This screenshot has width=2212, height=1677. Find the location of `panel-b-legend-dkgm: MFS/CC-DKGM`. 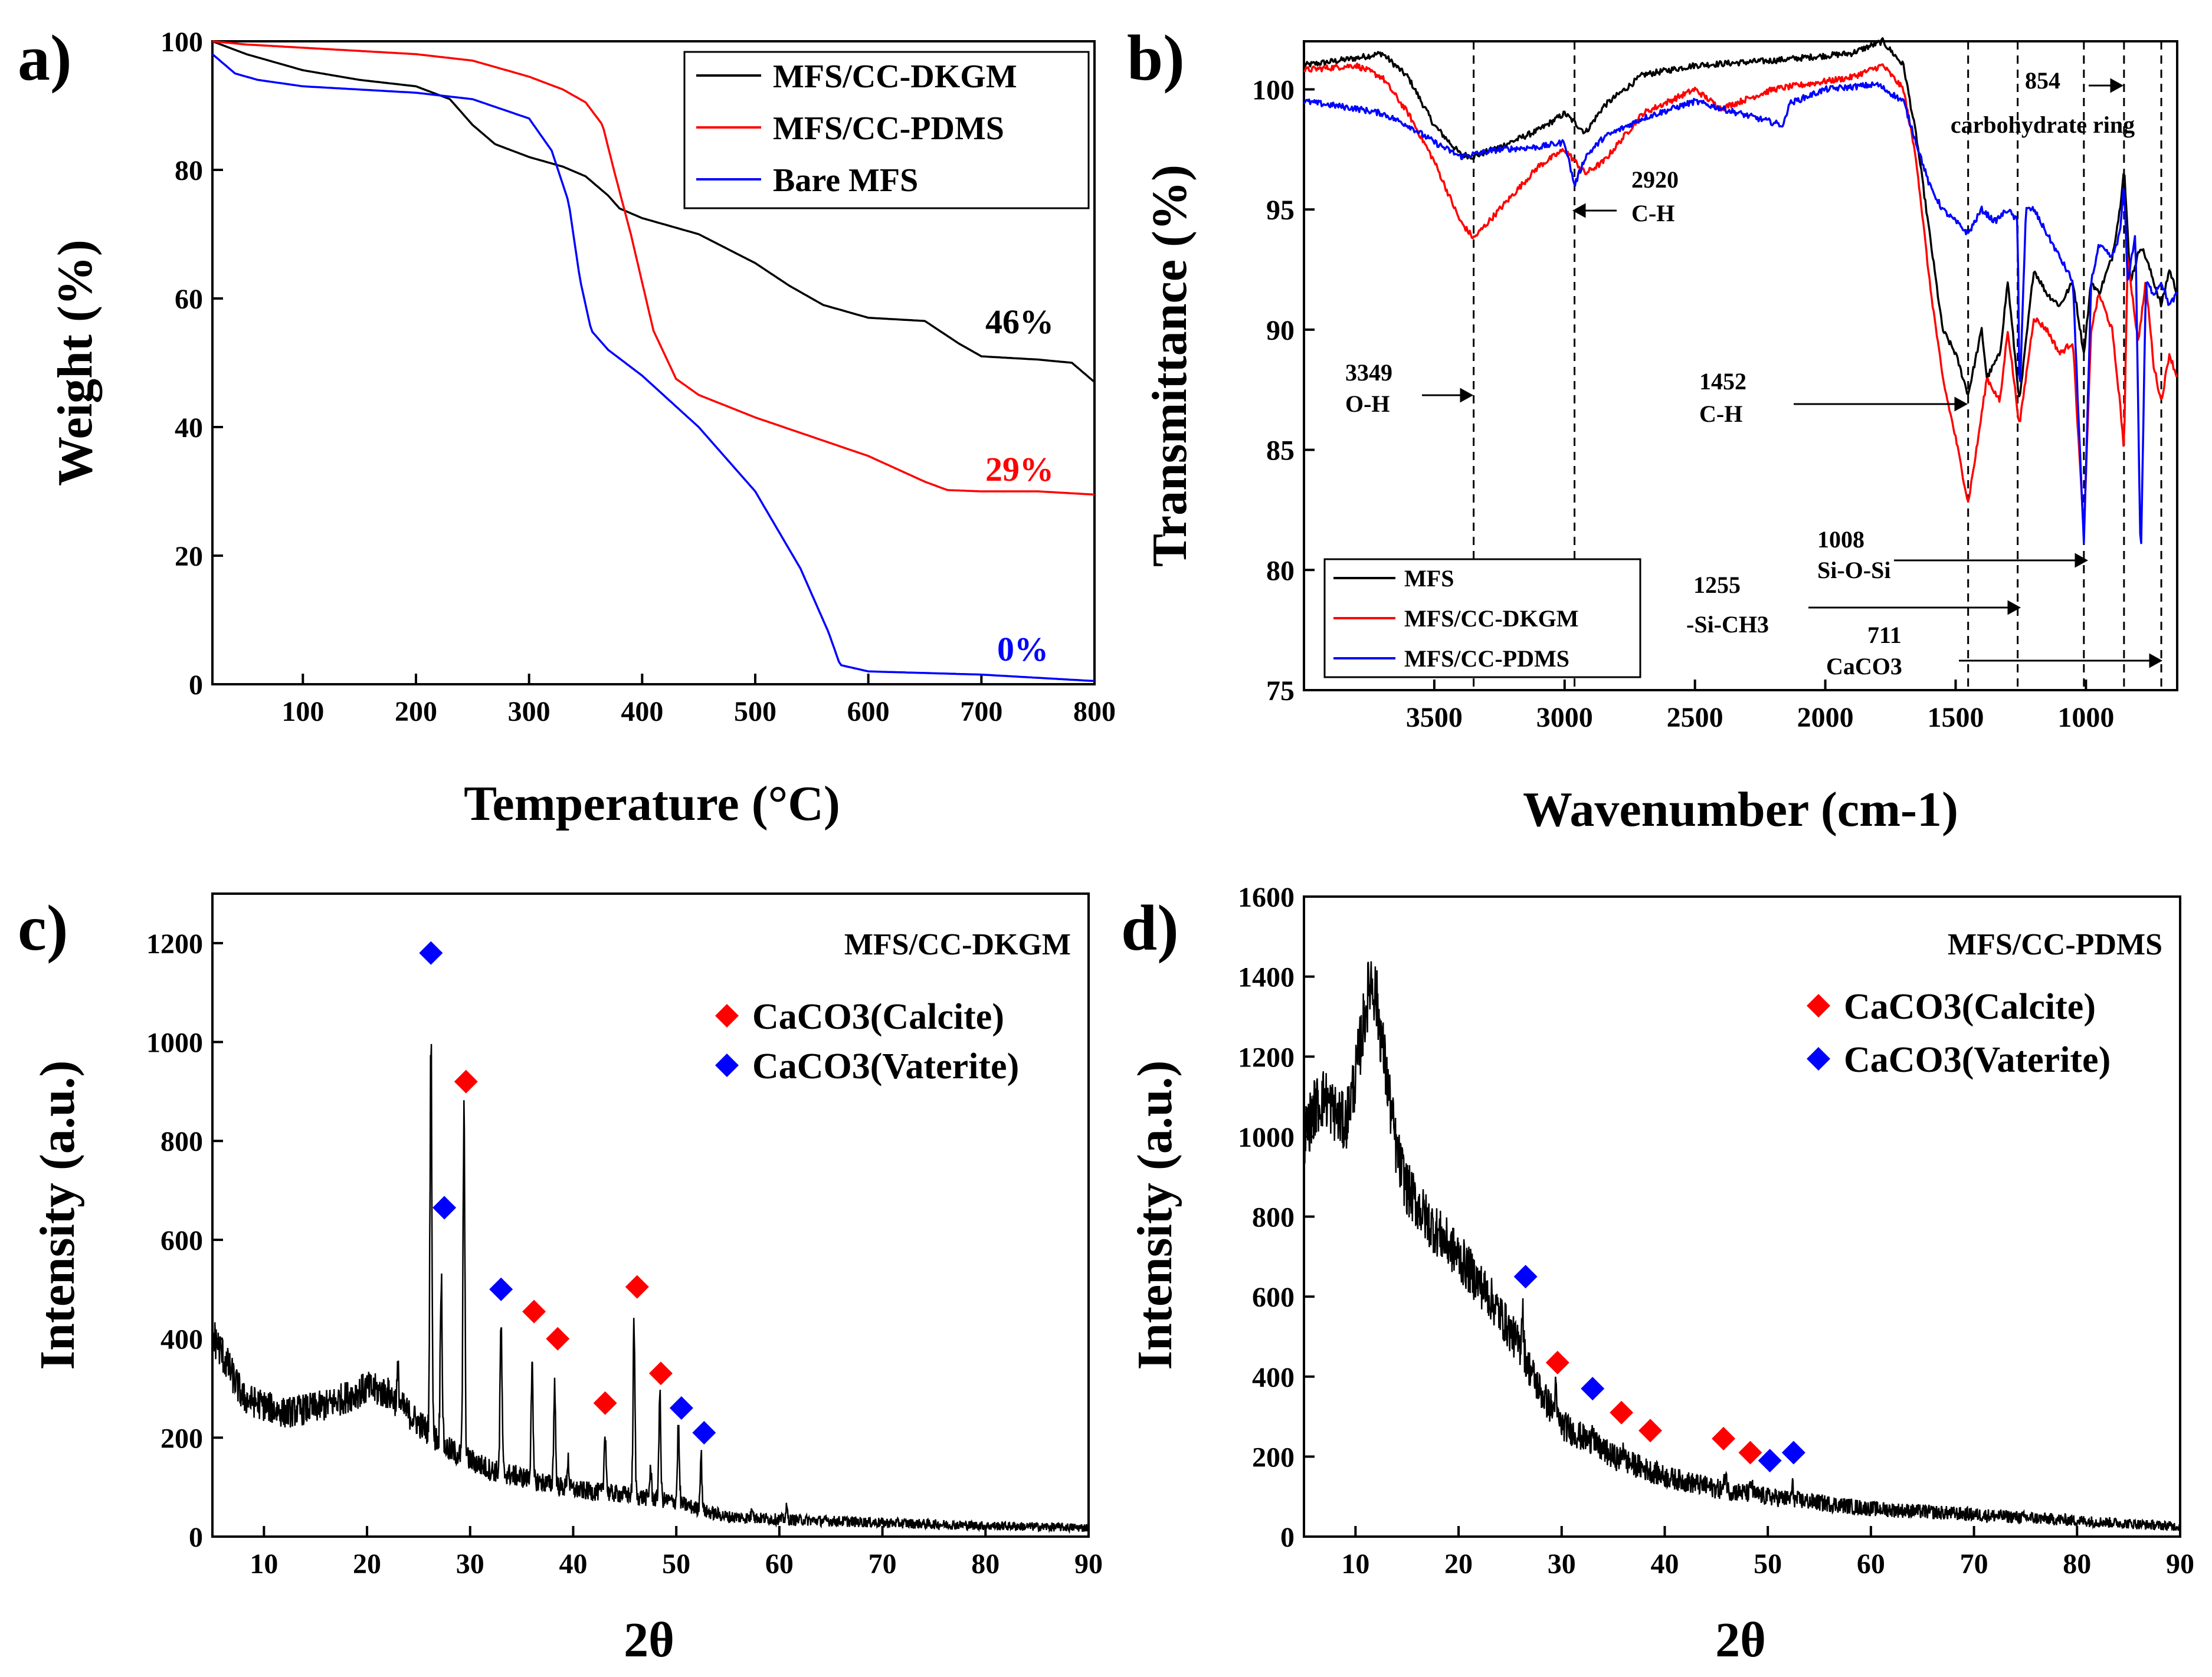

panel-b-legend-dkgm: MFS/CC-DKGM is located at coordinates (1491, 618).